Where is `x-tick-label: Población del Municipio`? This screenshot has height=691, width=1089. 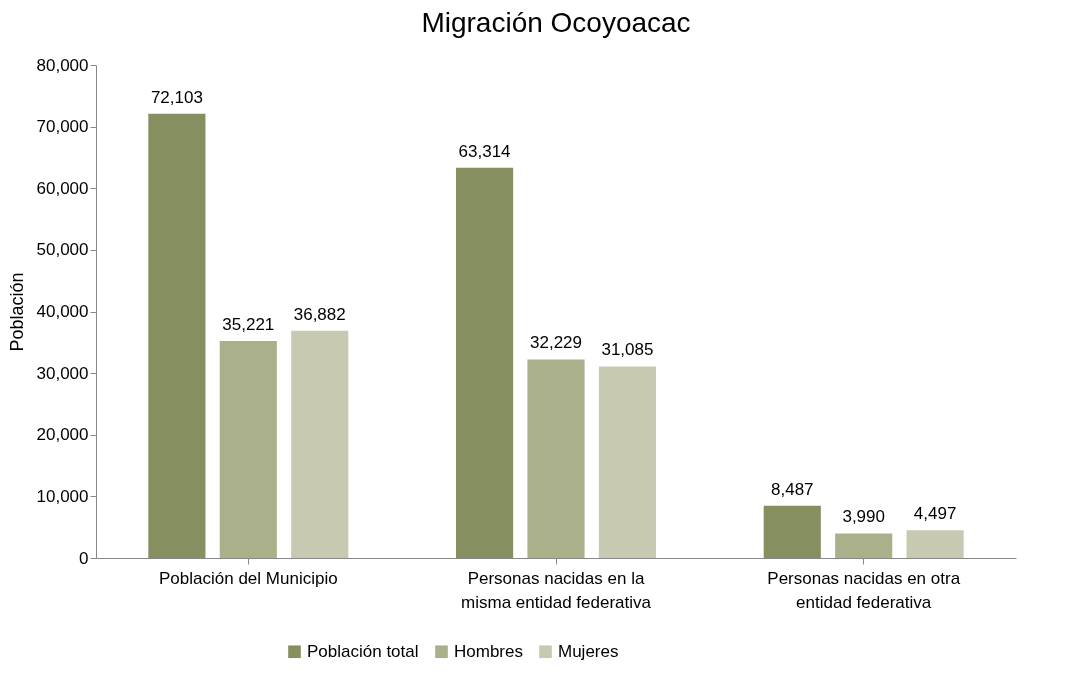 x-tick-label: Población del Municipio is located at coordinates (248, 578).